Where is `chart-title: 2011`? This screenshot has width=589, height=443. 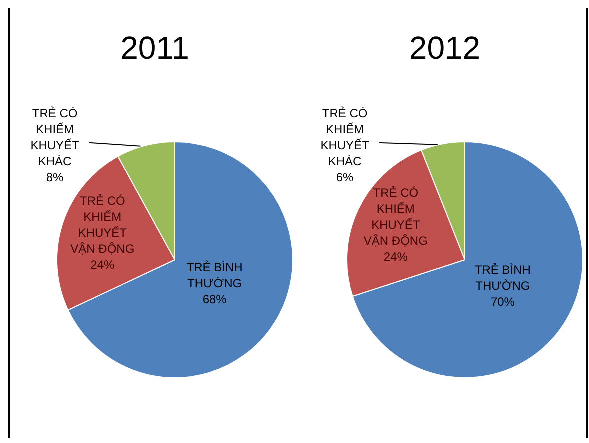
chart-title: 2011 is located at coordinates (155, 48).